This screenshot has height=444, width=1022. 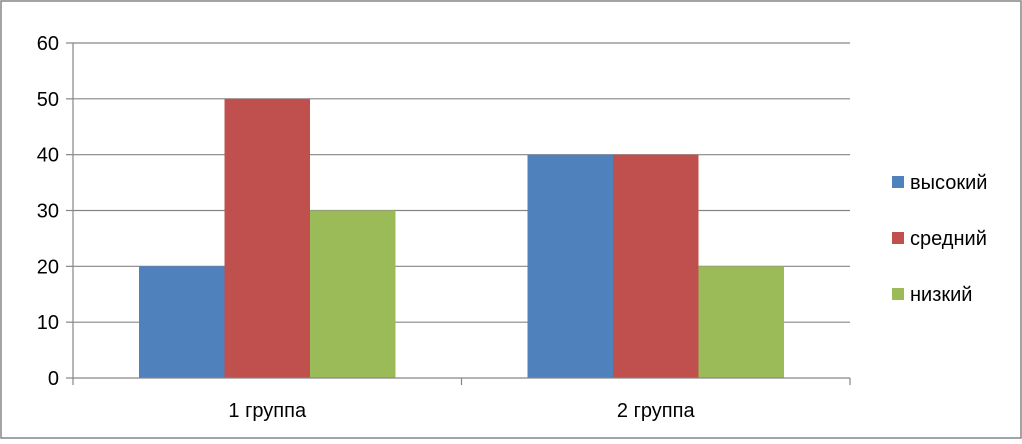 What do you see at coordinates (53, 379) in the screenshot?
I see `y-tick-label: 0` at bounding box center [53, 379].